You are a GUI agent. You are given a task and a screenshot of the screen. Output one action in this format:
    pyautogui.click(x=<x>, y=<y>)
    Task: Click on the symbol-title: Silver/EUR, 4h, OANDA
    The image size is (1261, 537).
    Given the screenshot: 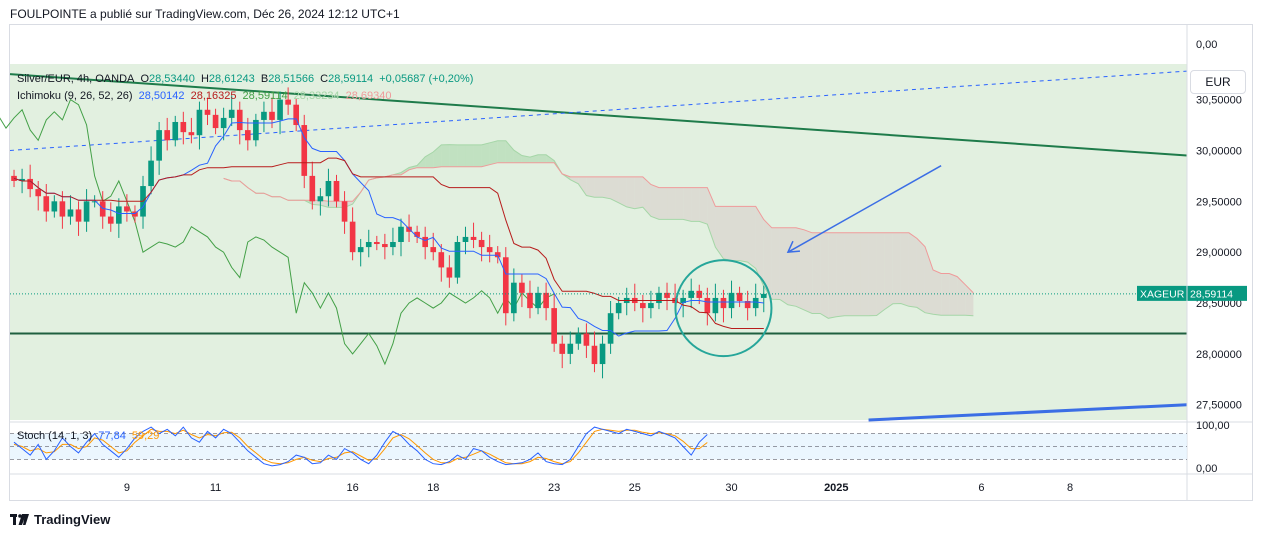 What is the action you would take?
    pyautogui.click(x=76, y=79)
    